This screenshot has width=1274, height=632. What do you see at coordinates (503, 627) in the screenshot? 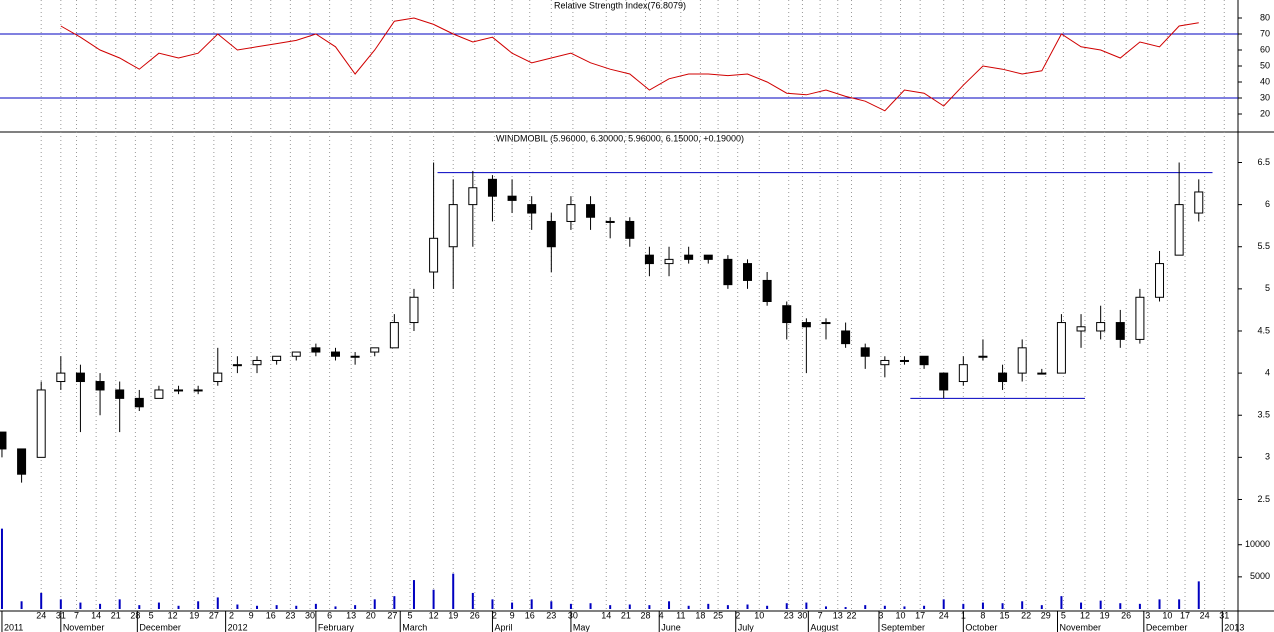
I see `month-label: April` at bounding box center [503, 627].